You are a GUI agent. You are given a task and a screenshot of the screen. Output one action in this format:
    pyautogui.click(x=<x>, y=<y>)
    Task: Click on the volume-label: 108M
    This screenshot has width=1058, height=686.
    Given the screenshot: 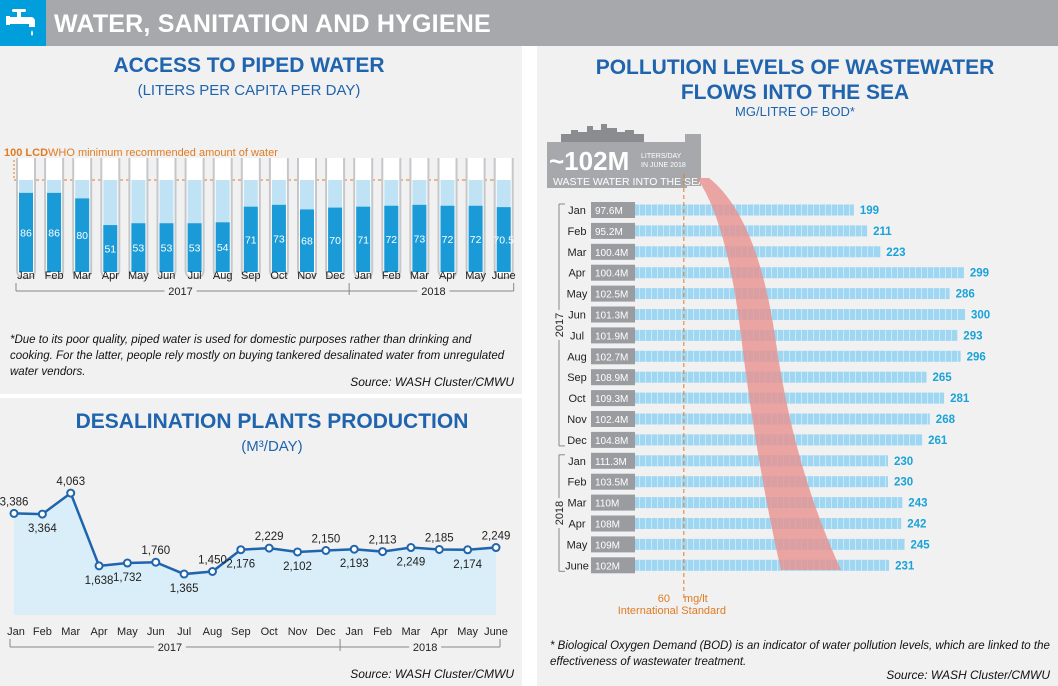 What is the action you would take?
    pyautogui.click(x=607, y=525)
    